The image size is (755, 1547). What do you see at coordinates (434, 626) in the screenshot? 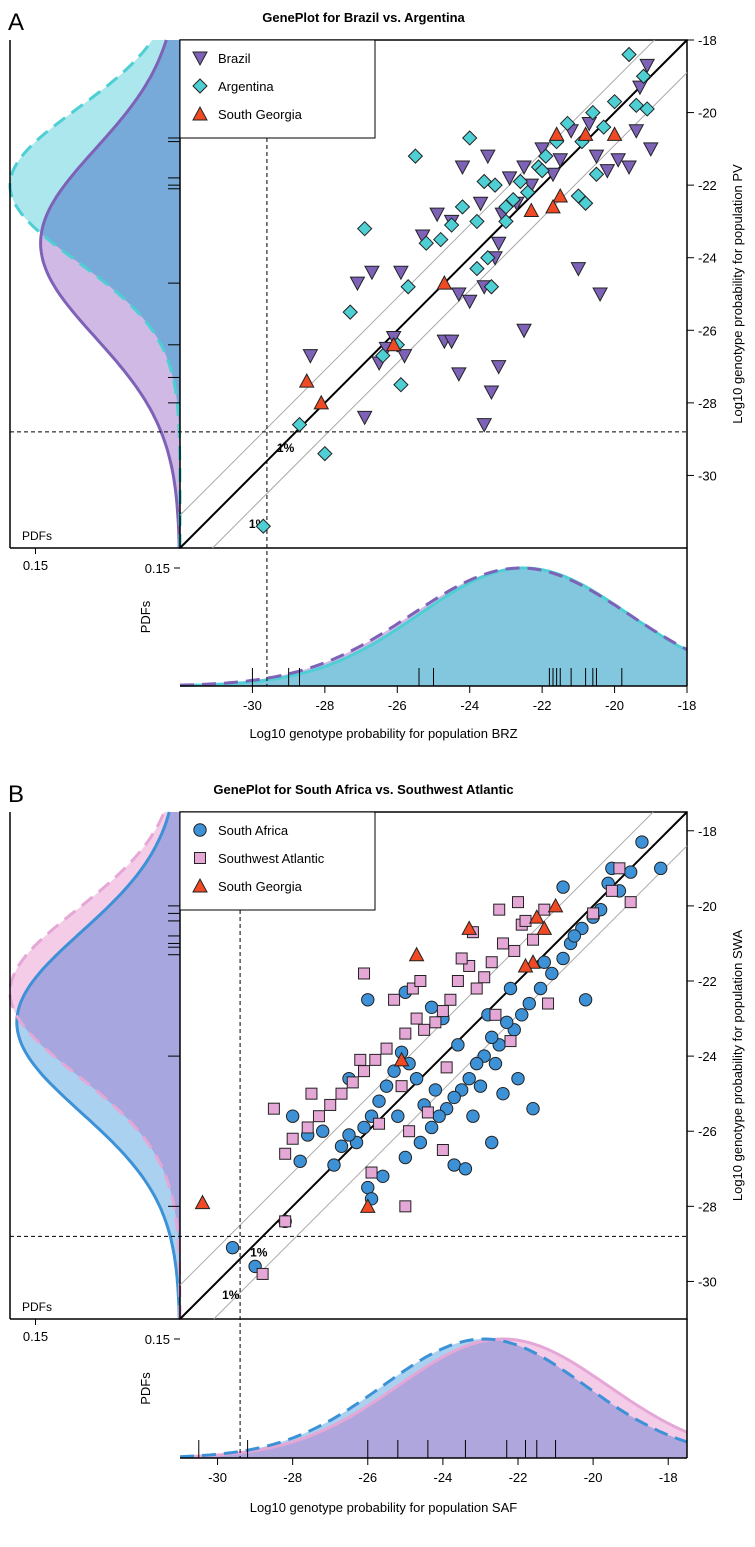
I see `pdf-x-curve-solid` at bounding box center [434, 626].